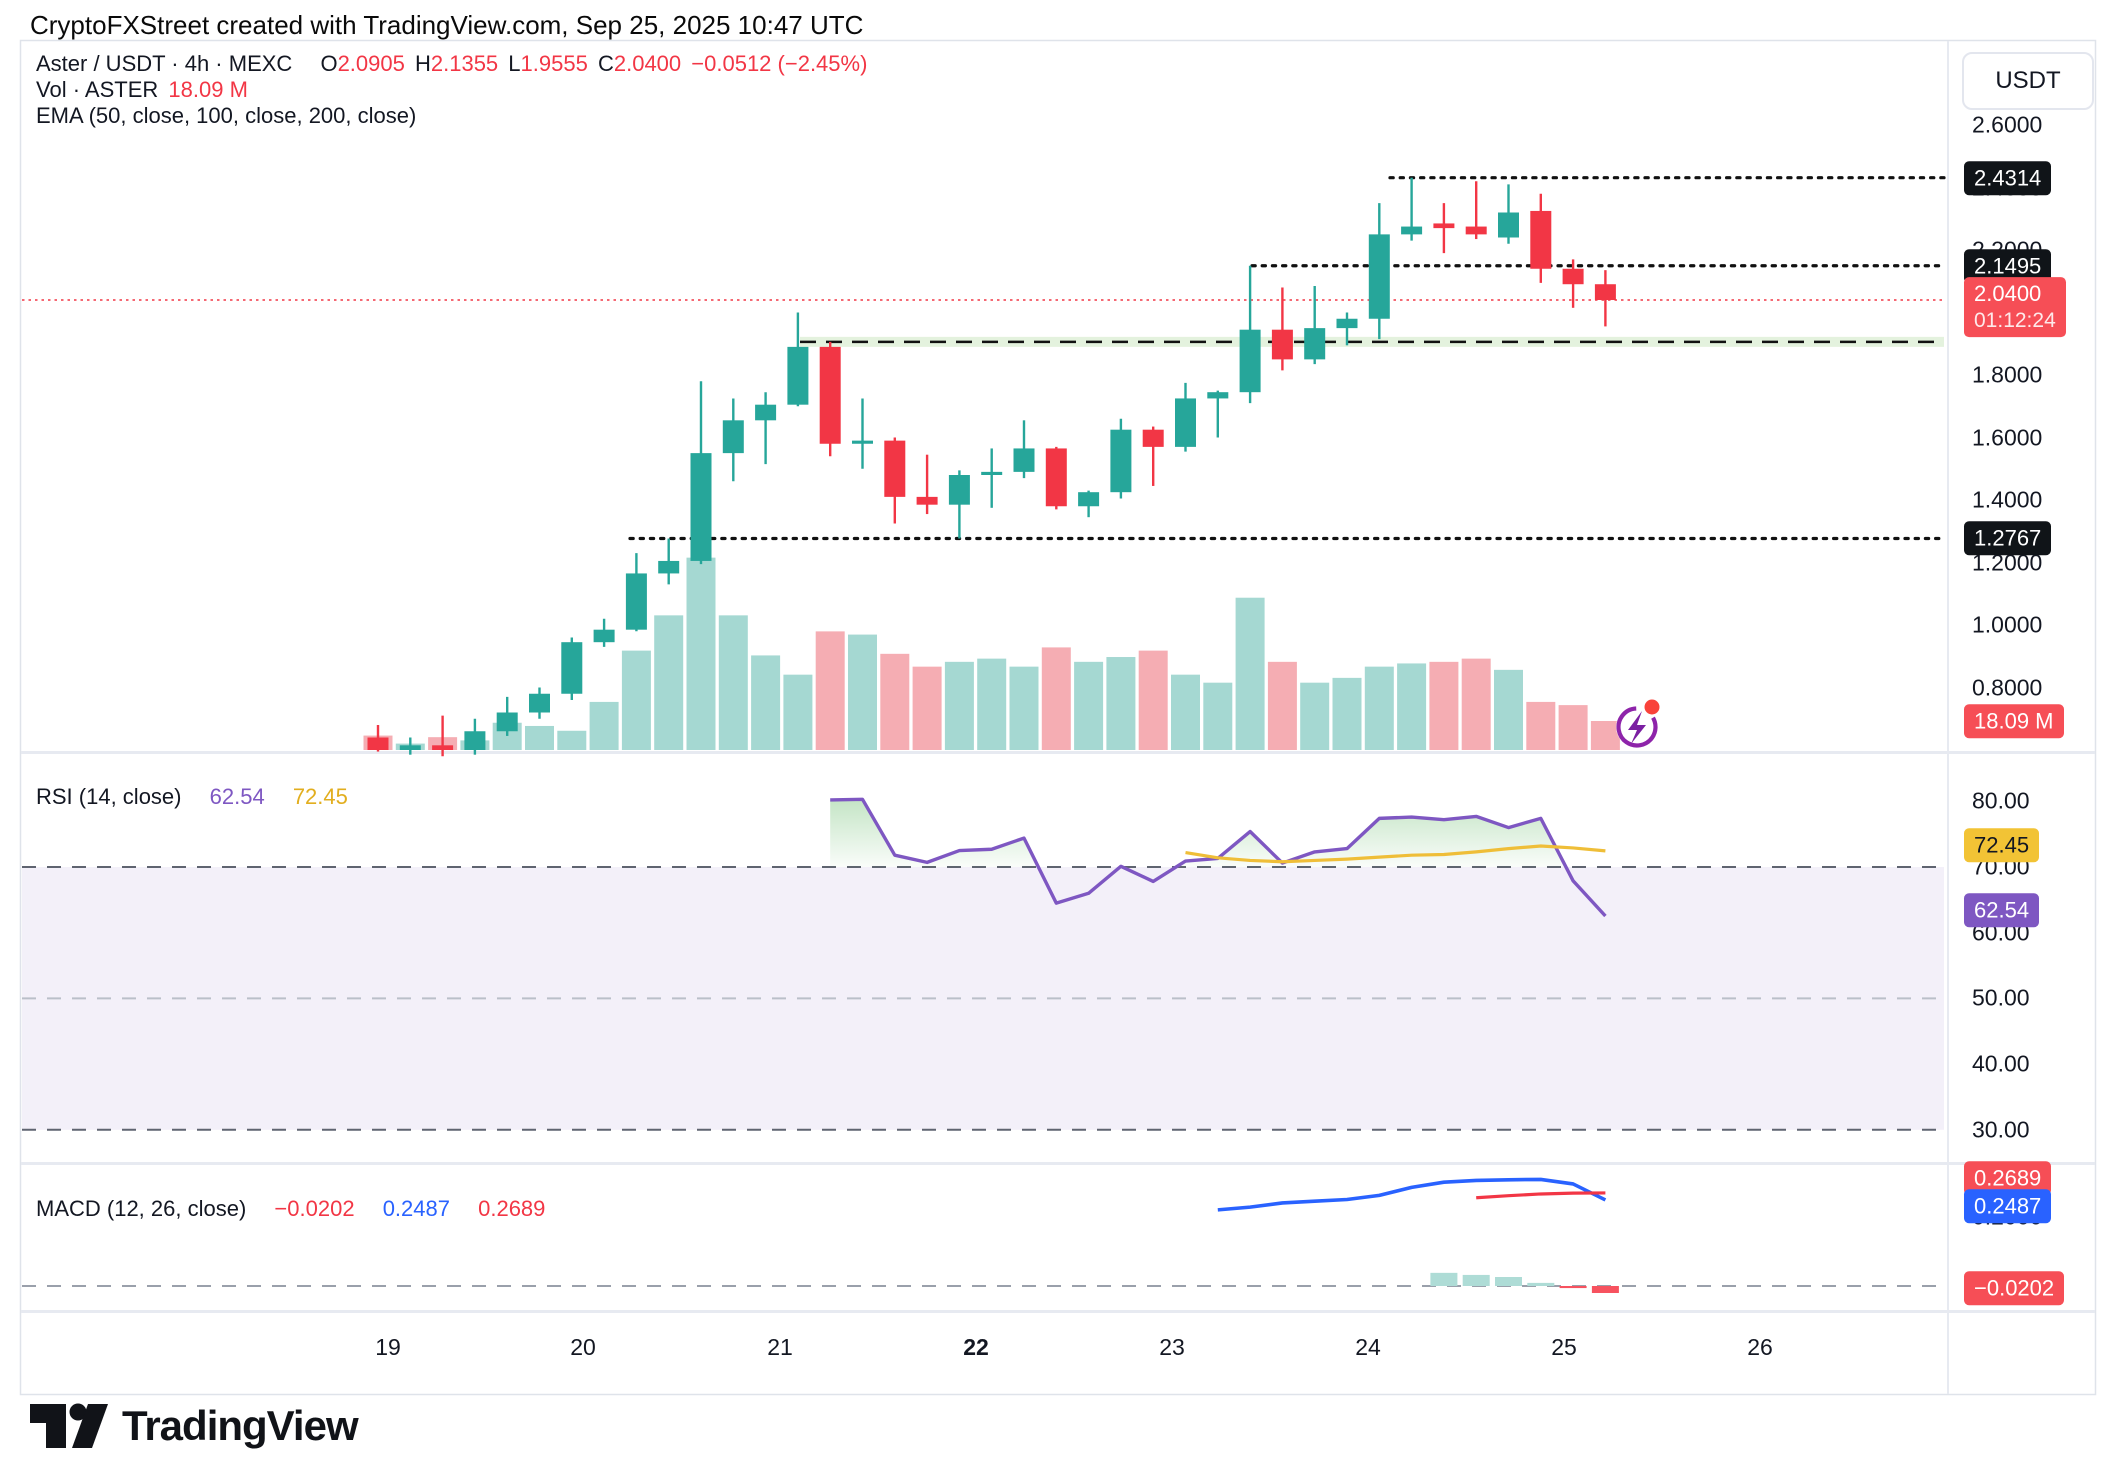 The height and width of the screenshot is (1484, 2116). I want to click on macd-line-value: 0.2487, so click(416, 1208).